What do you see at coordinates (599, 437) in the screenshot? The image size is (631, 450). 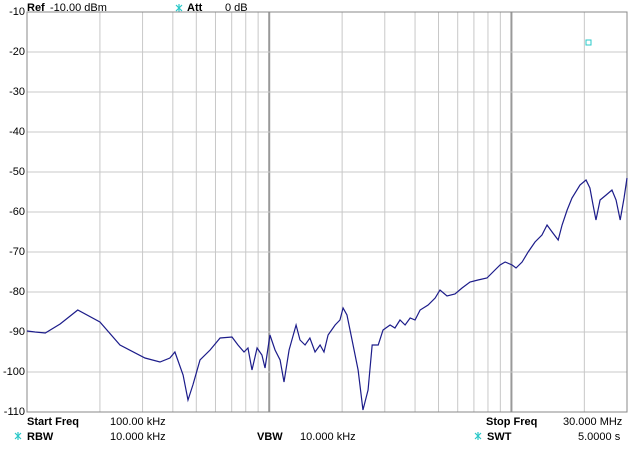 I see `swt-value: 5.0000 s` at bounding box center [599, 437].